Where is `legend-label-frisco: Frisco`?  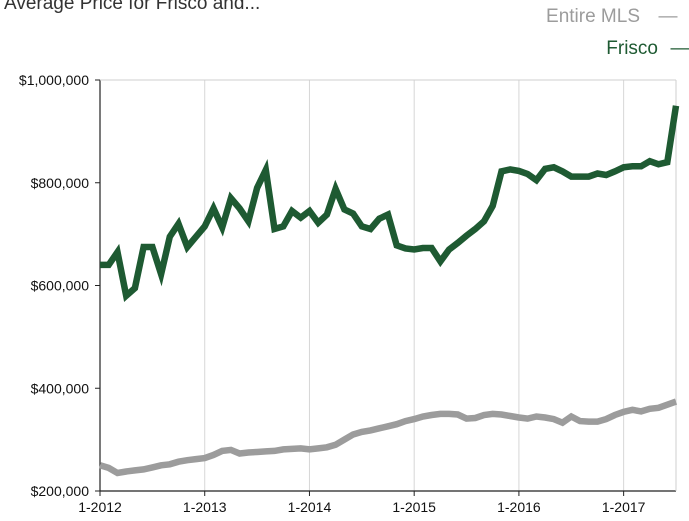
legend-label-frisco: Frisco is located at coordinates (632, 48).